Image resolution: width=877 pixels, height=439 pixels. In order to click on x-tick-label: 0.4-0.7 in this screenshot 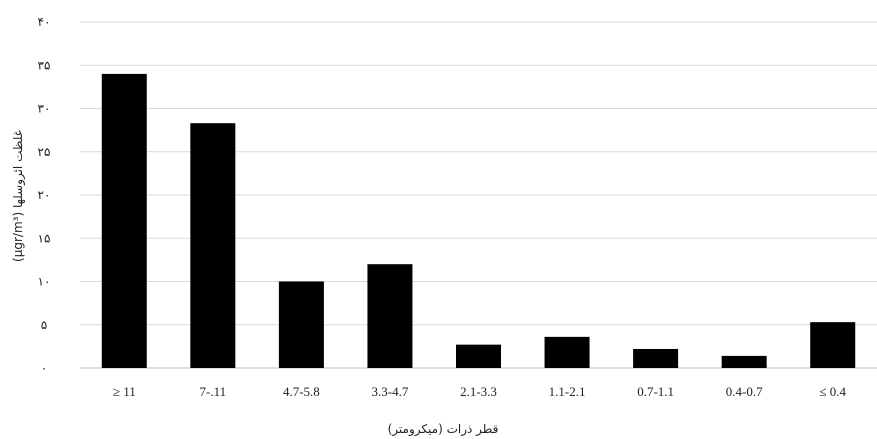, I will do `click(744, 391)`.